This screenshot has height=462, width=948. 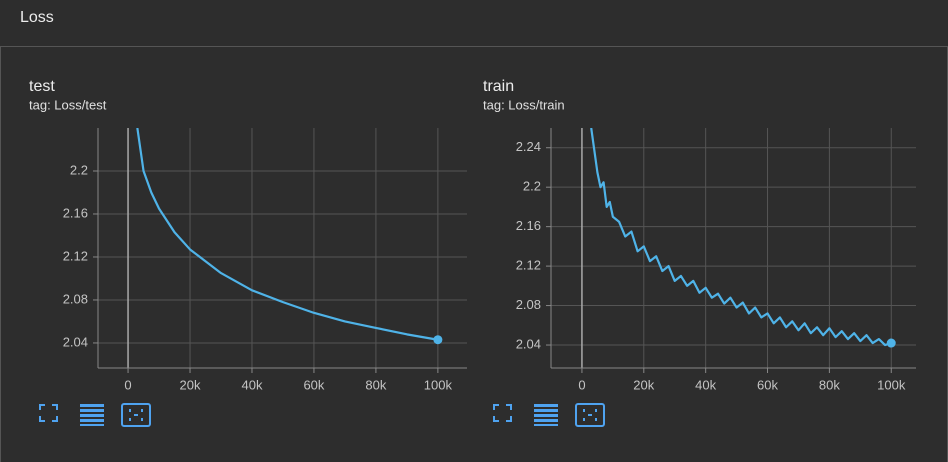 I want to click on y-tick-label: 2.24, so click(x=528, y=146).